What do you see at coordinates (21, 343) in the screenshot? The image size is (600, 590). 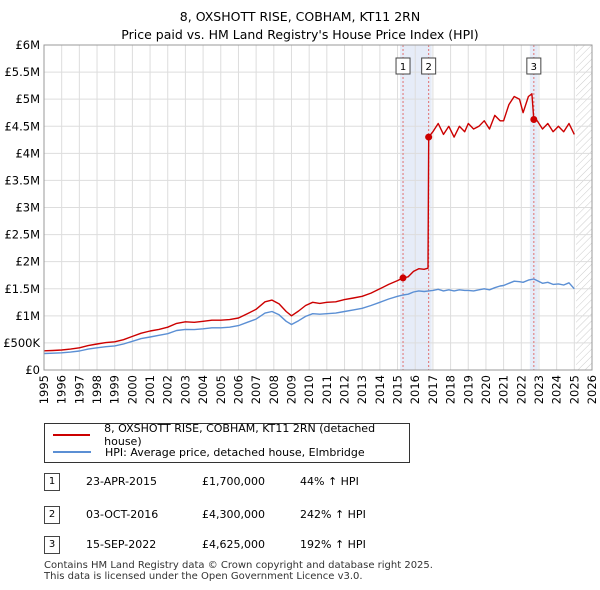 I see `y-tick-label: £500K` at bounding box center [21, 343].